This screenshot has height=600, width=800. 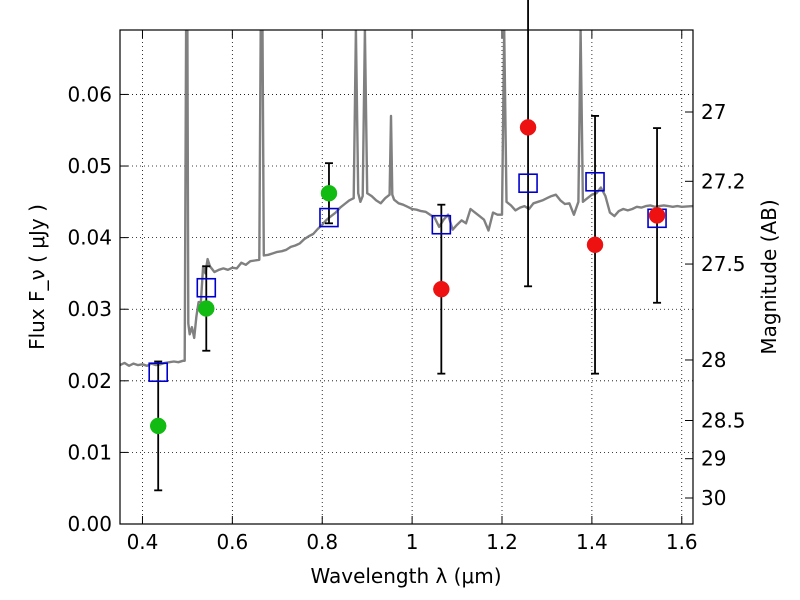 I want to click on y2-tick-label: 28.5, so click(x=723, y=421).